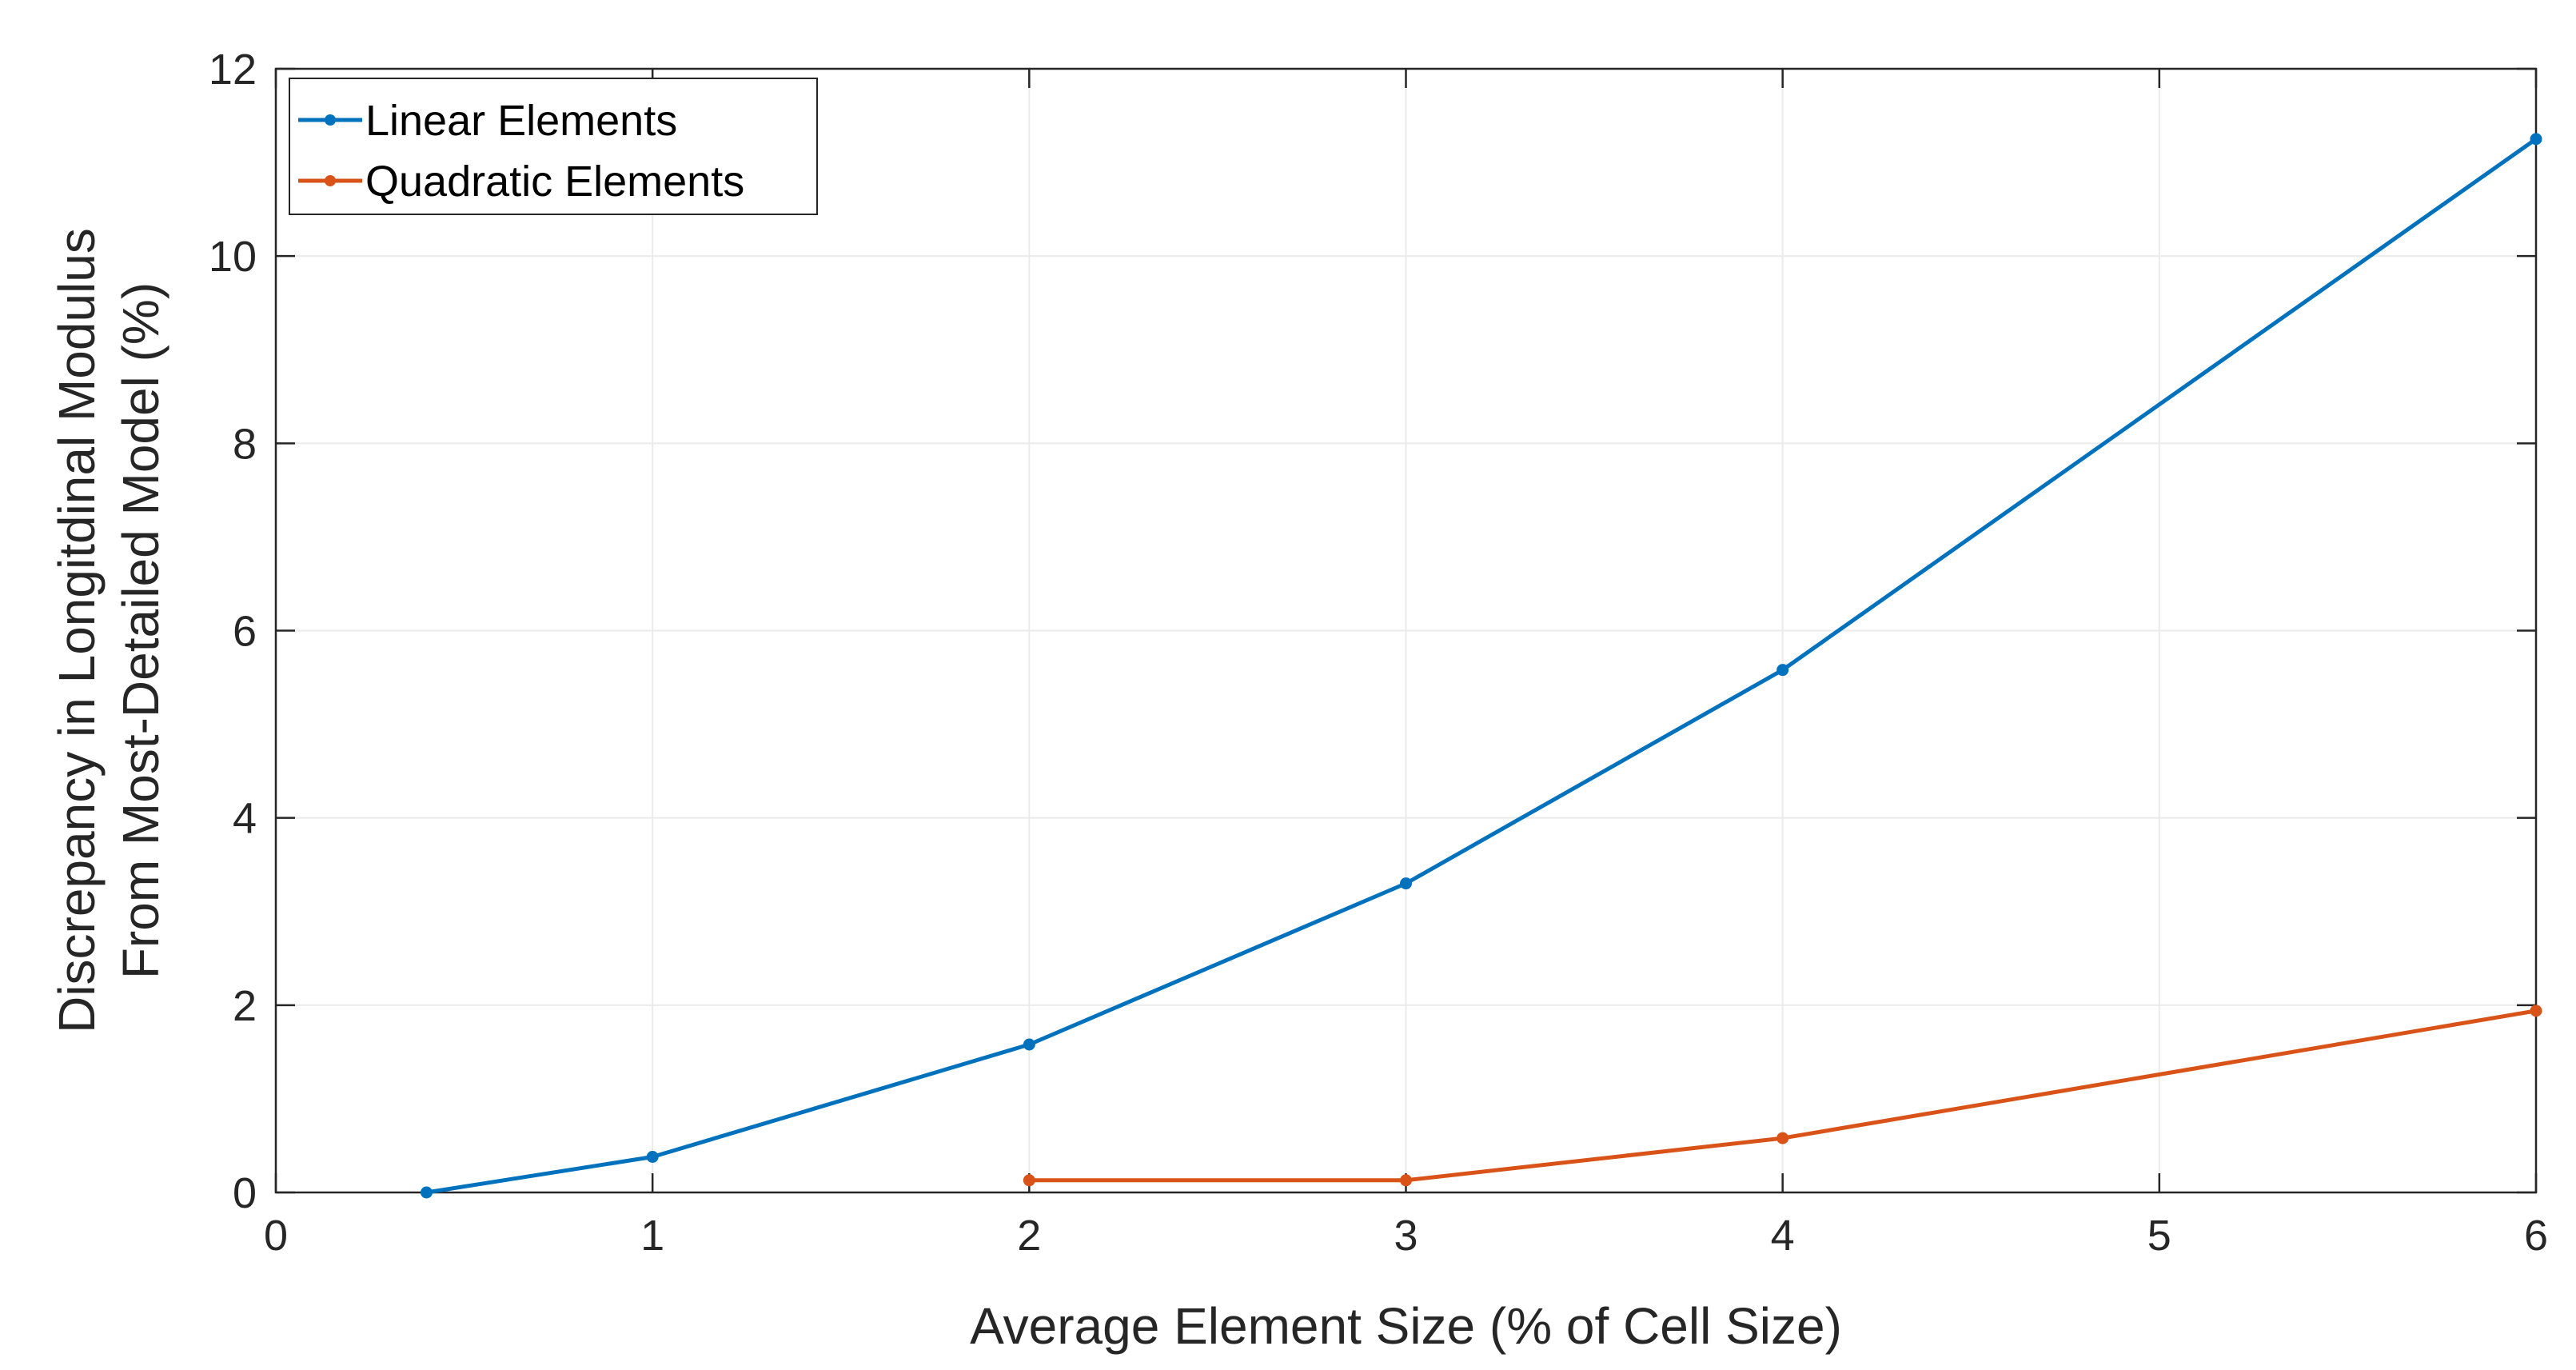  I want to click on y-tick-label: 0, so click(245, 1193).